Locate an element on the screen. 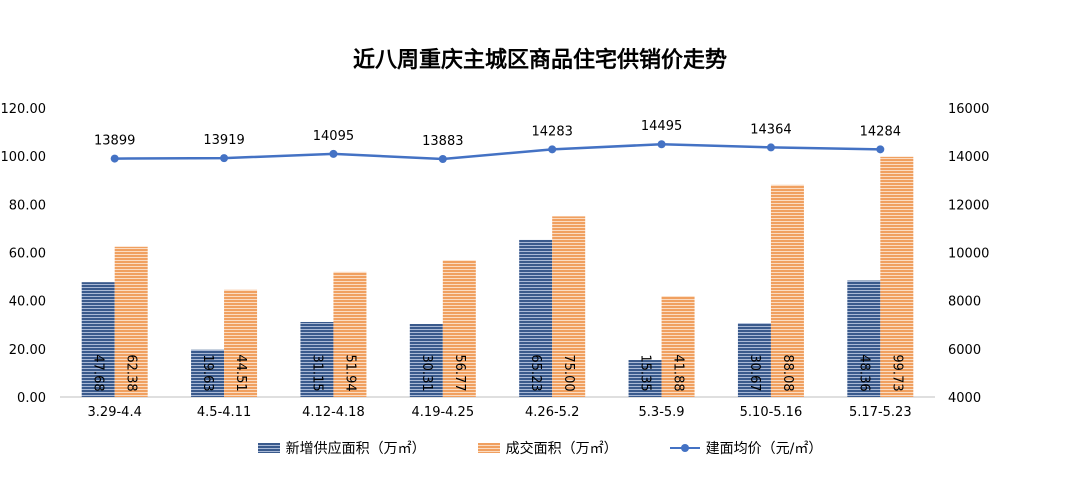 This screenshot has height=487, width=1080. x-tick-label: 4.26-5.2 is located at coordinates (552, 412).